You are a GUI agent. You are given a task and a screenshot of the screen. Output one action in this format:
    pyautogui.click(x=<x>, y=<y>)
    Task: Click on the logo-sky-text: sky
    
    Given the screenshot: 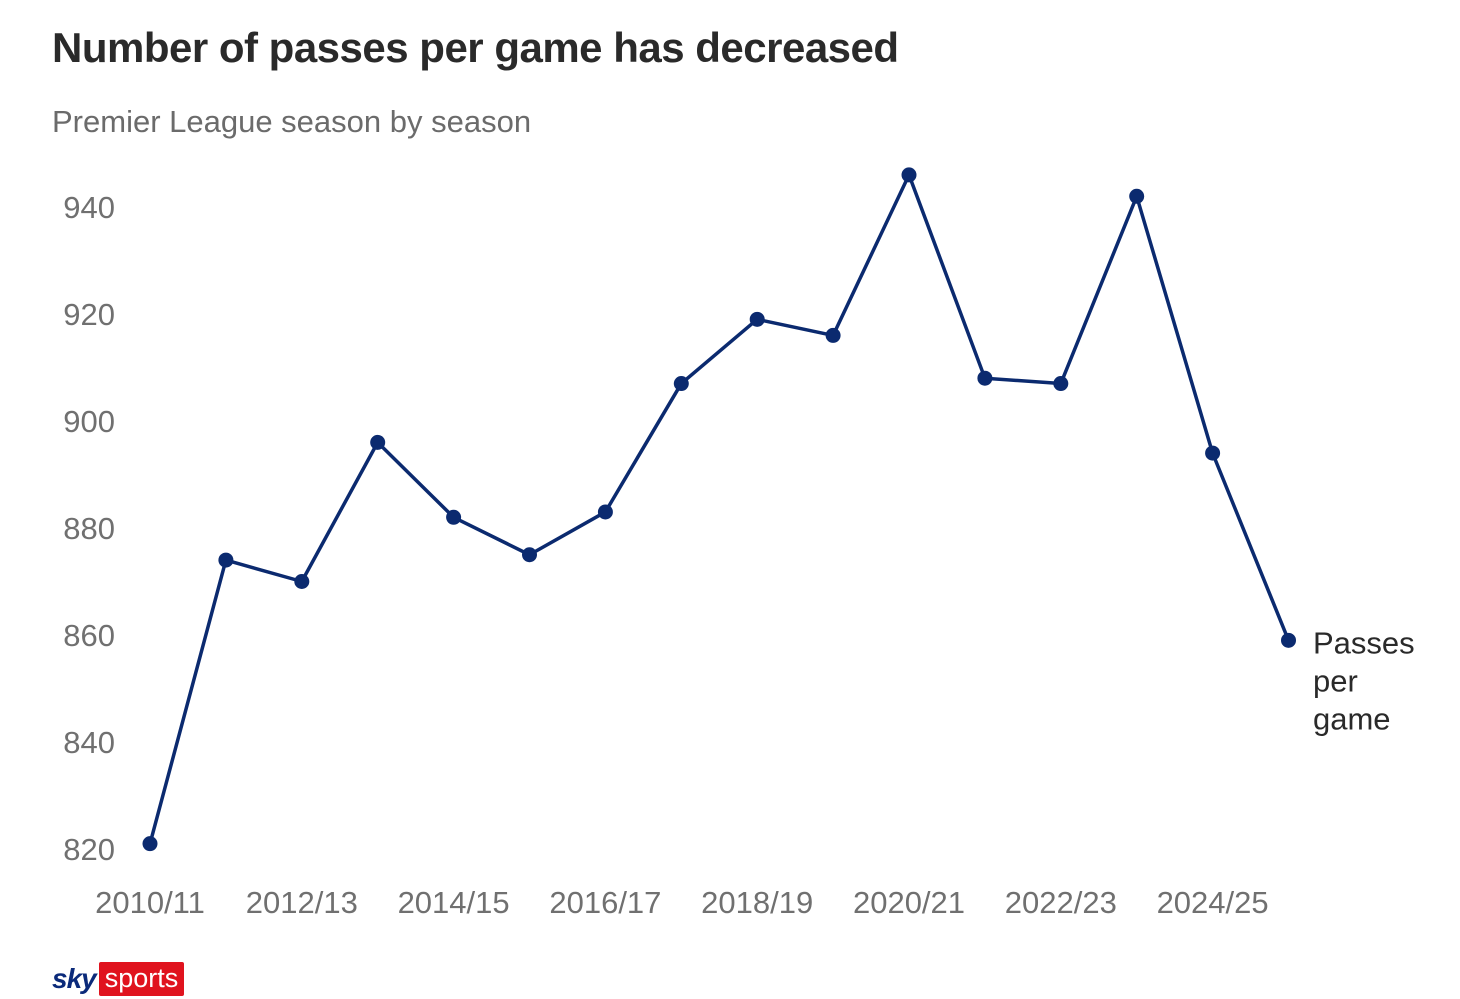 What is the action you would take?
    pyautogui.click(x=74, y=978)
    